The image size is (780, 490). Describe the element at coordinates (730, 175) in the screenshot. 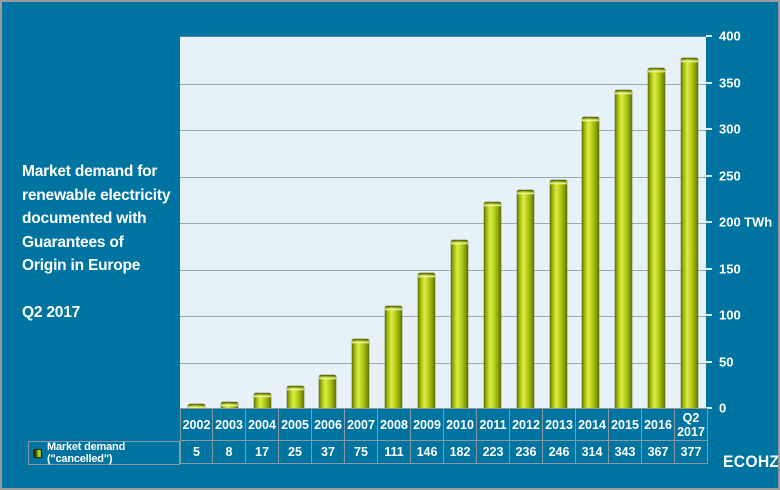

I see `y-axis-label: 250` at that location.